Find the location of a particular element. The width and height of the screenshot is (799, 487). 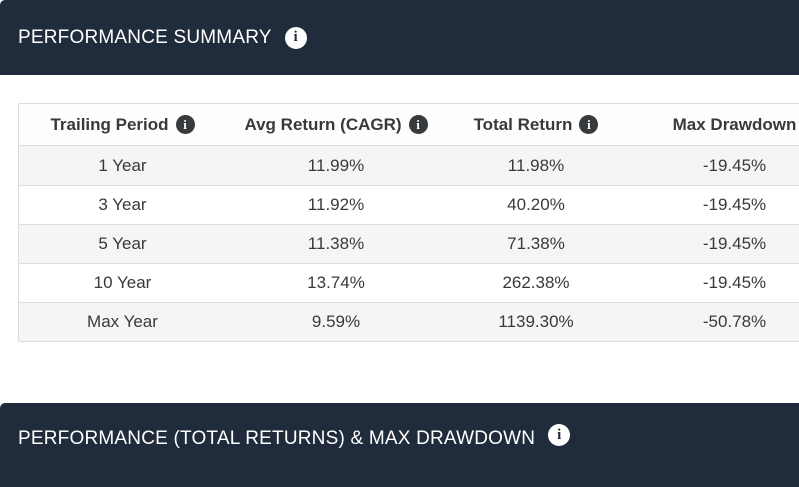

table-row: 1 Year 11.99% 11.98% -19.45% is located at coordinates (409, 165).